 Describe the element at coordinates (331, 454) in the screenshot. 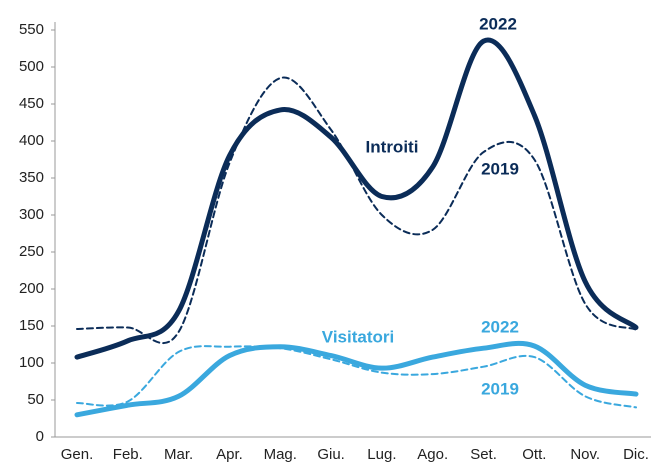

I see `x-tick-label: Giu.` at that location.